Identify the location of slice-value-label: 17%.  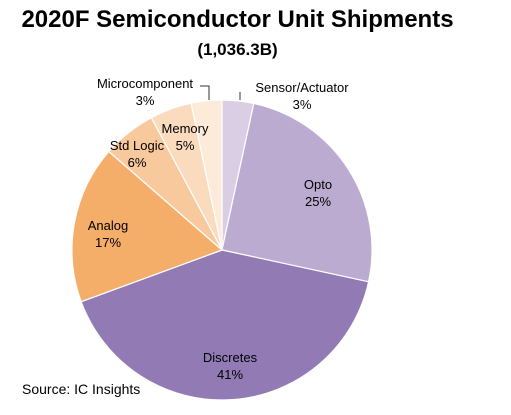
(108, 242).